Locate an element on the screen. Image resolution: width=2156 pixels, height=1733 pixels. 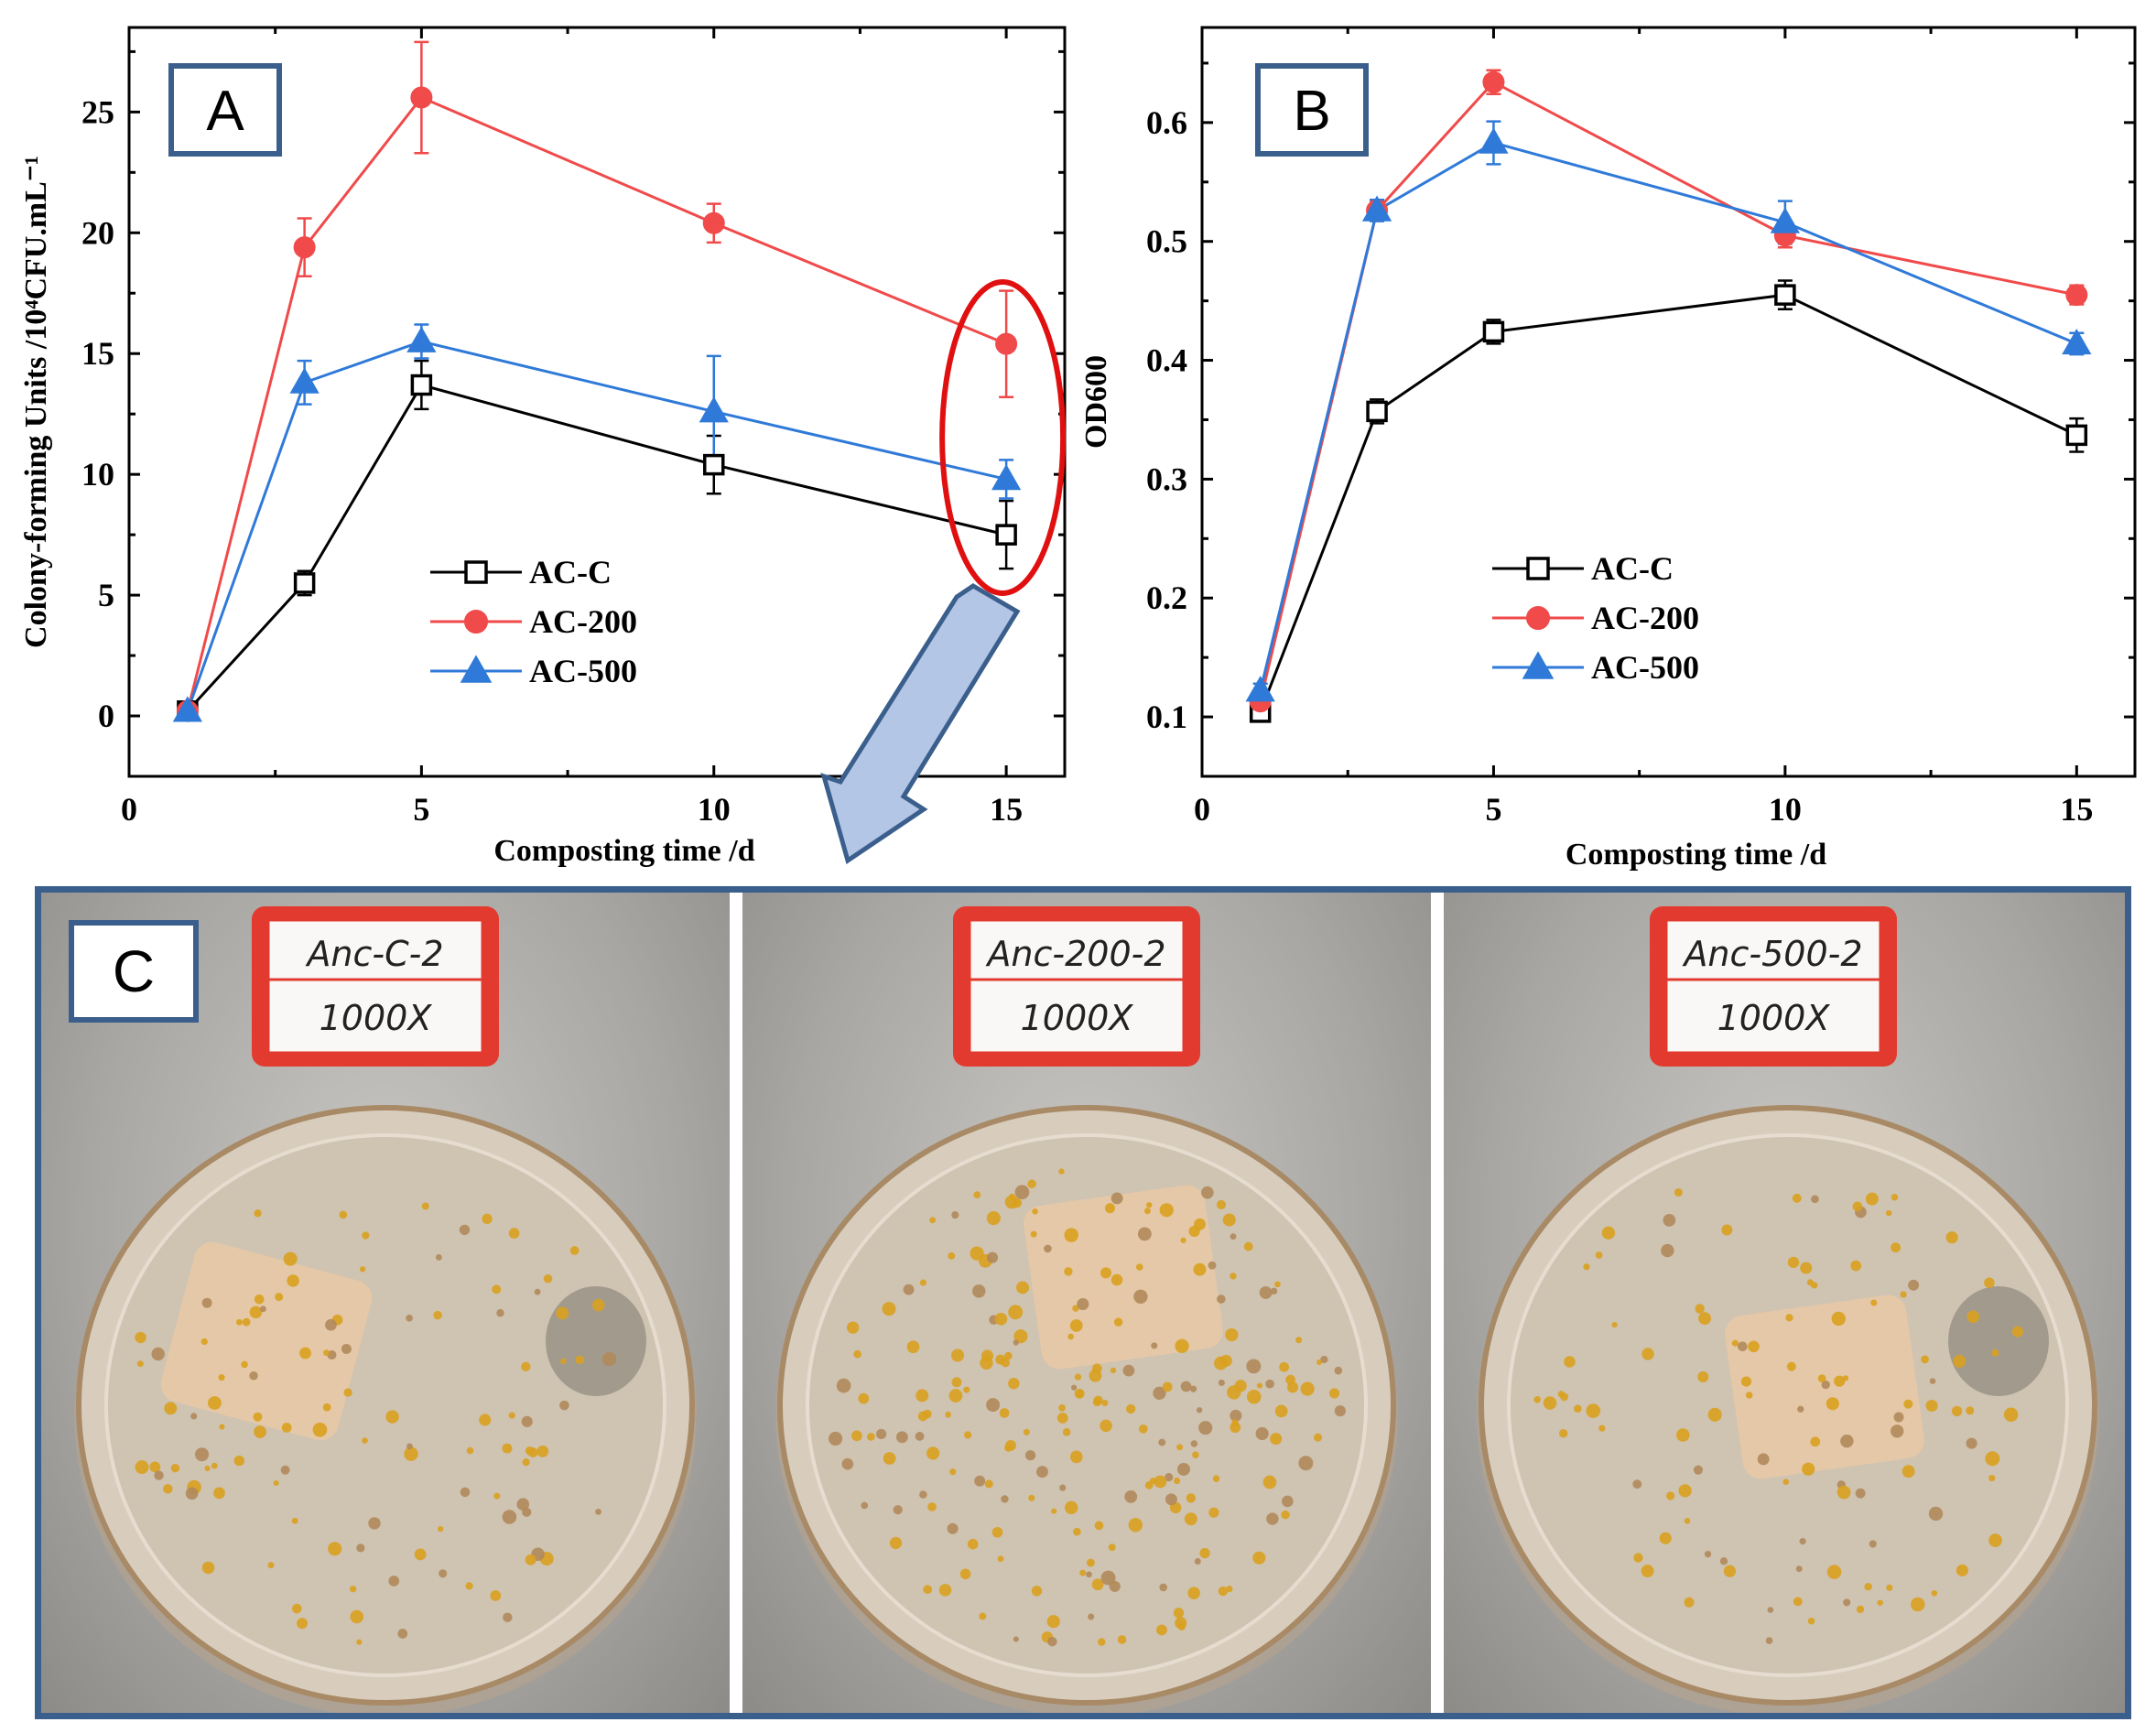
y-tick-label: 0.2 is located at coordinates (1166, 597).